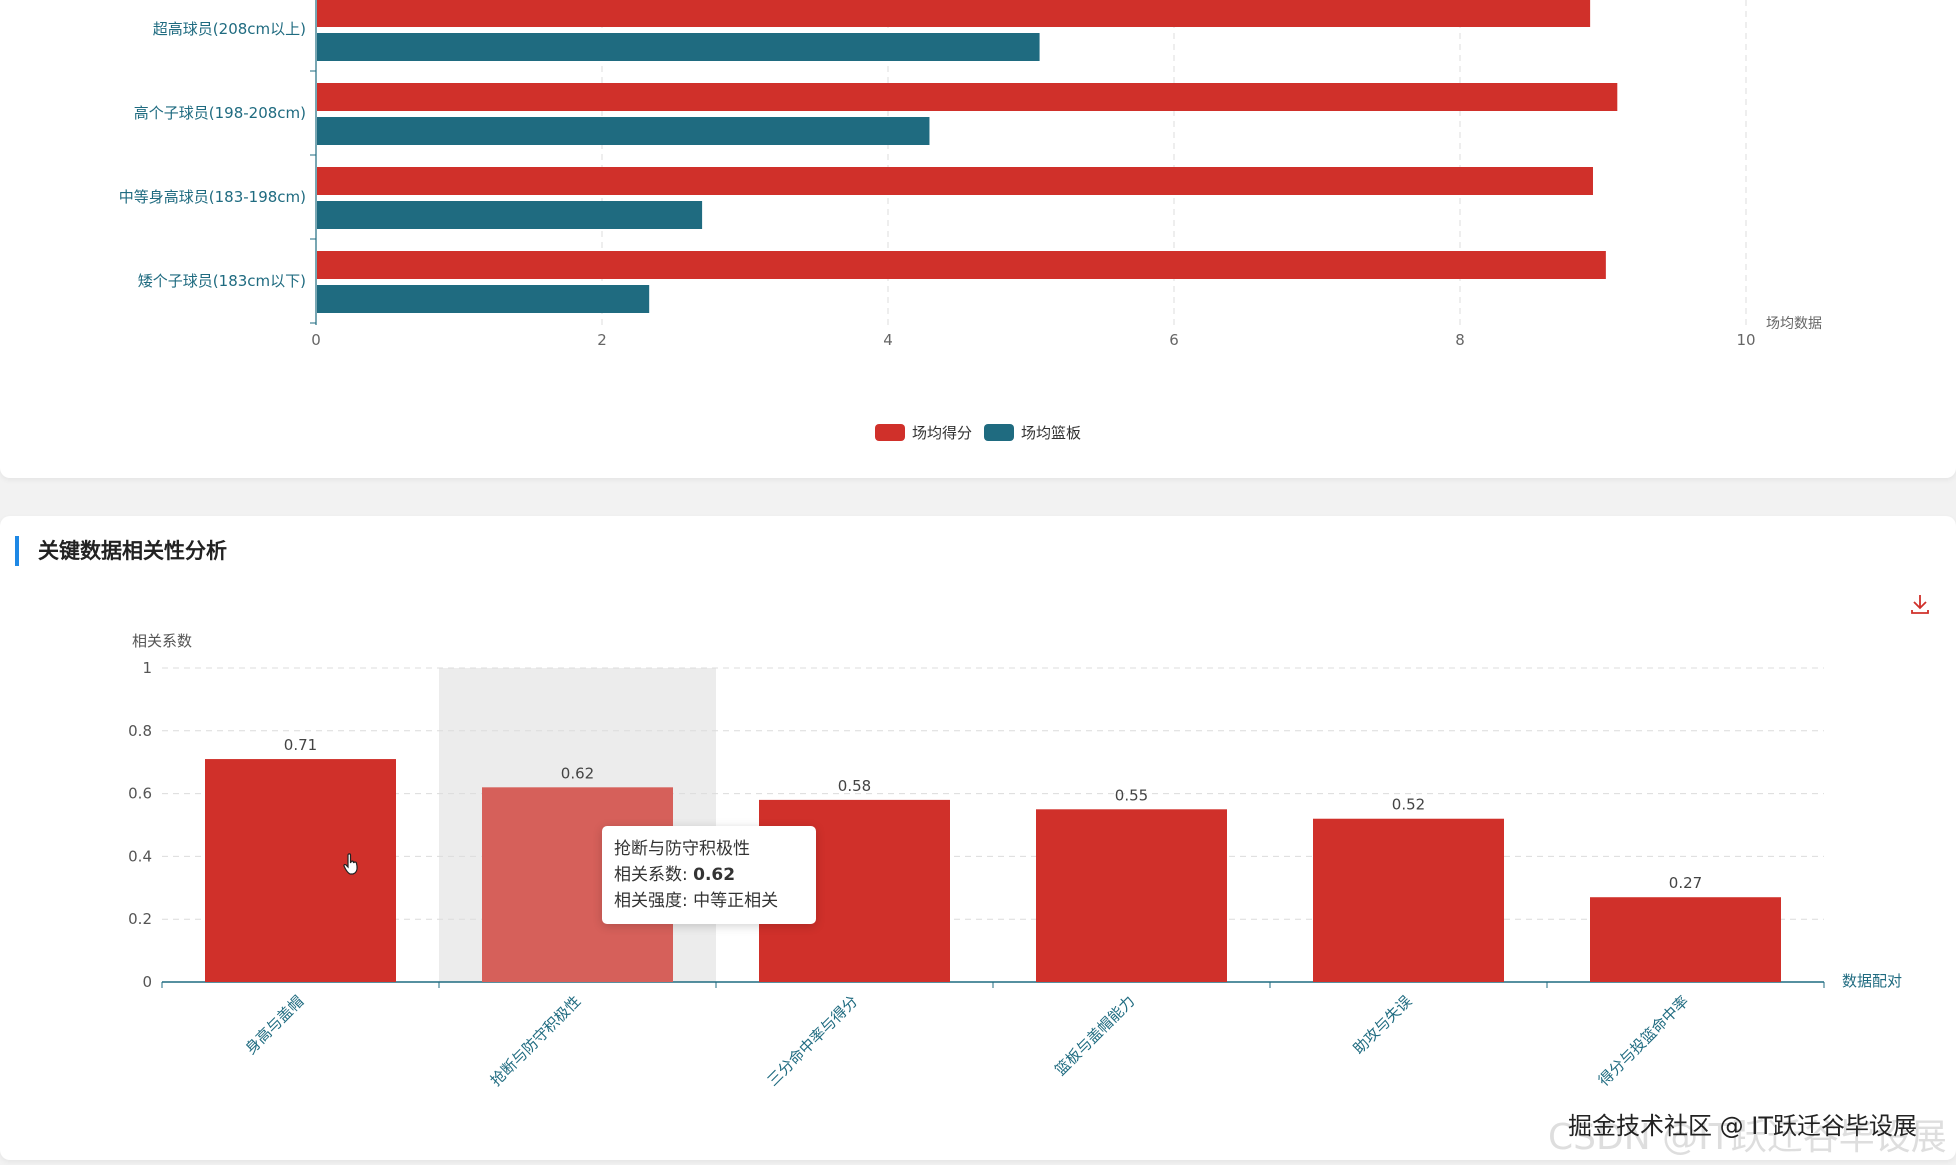  I want to click on data-label: 0.27, so click(1685, 883).